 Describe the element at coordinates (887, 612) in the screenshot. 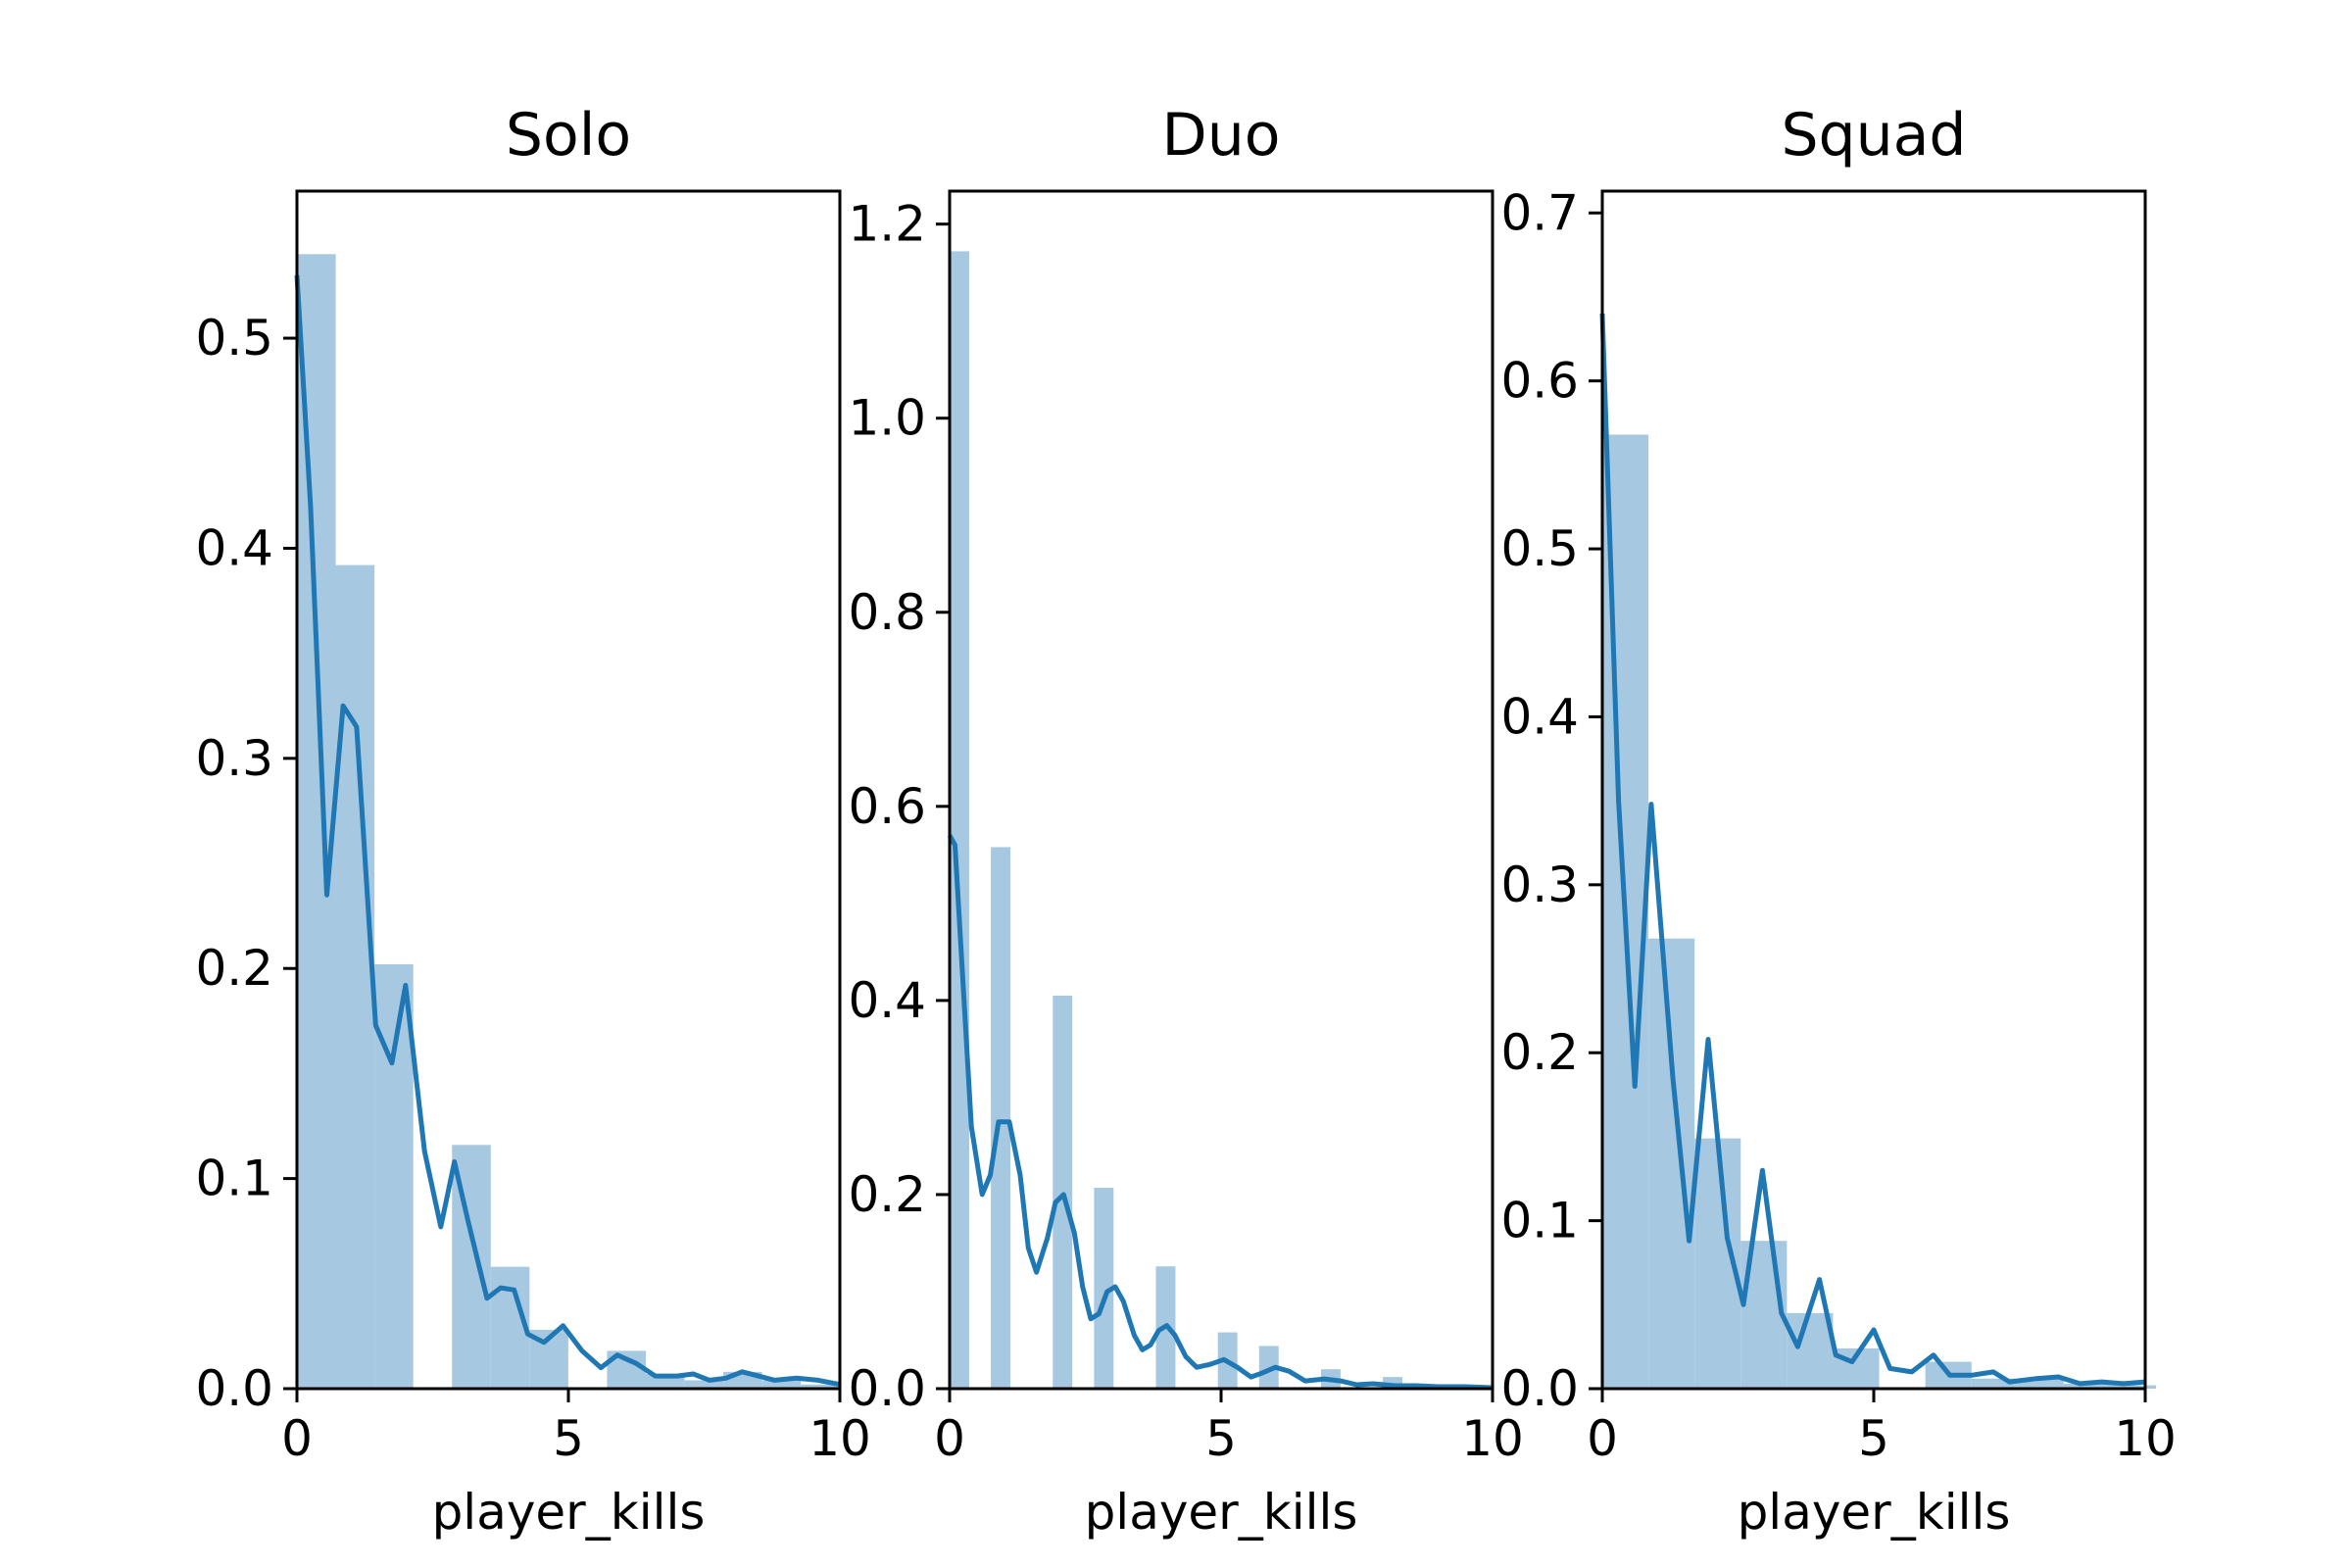

I see `y-tick-label: 0.8` at that location.